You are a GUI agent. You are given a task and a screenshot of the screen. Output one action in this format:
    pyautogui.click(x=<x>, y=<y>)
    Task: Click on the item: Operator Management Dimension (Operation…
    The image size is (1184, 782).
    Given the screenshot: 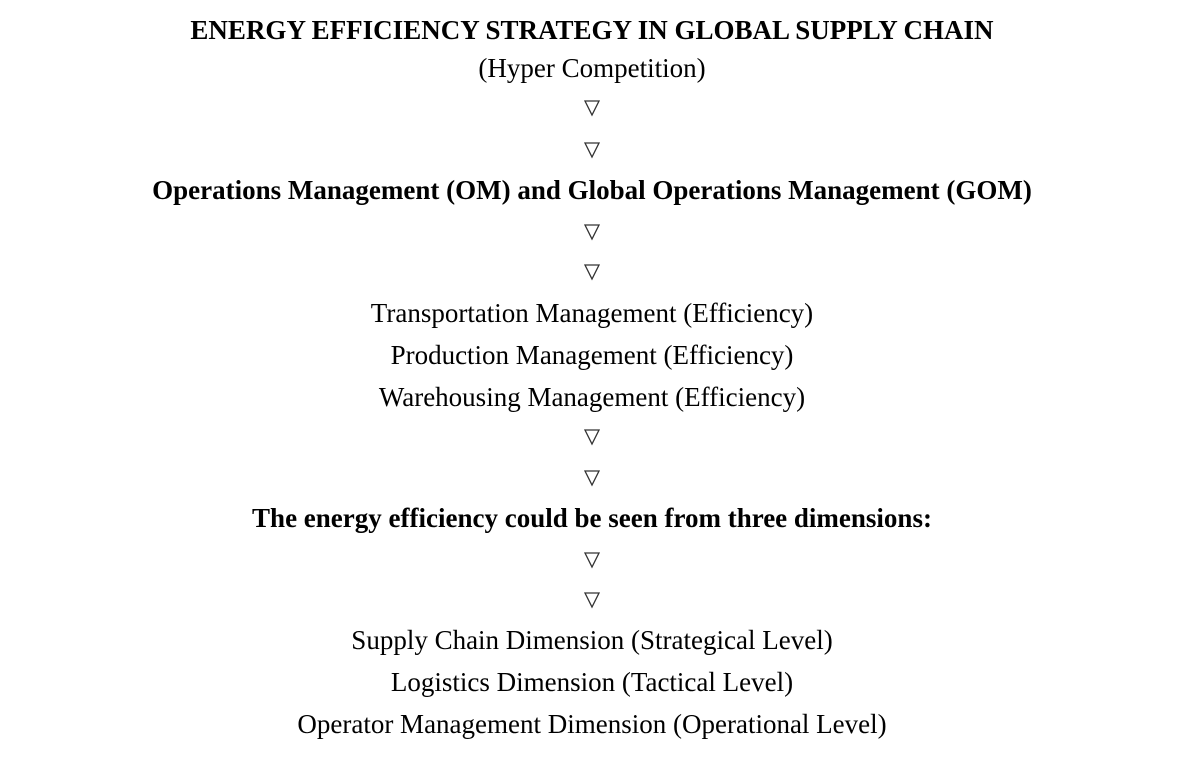 What is the action you would take?
    pyautogui.click(x=592, y=724)
    